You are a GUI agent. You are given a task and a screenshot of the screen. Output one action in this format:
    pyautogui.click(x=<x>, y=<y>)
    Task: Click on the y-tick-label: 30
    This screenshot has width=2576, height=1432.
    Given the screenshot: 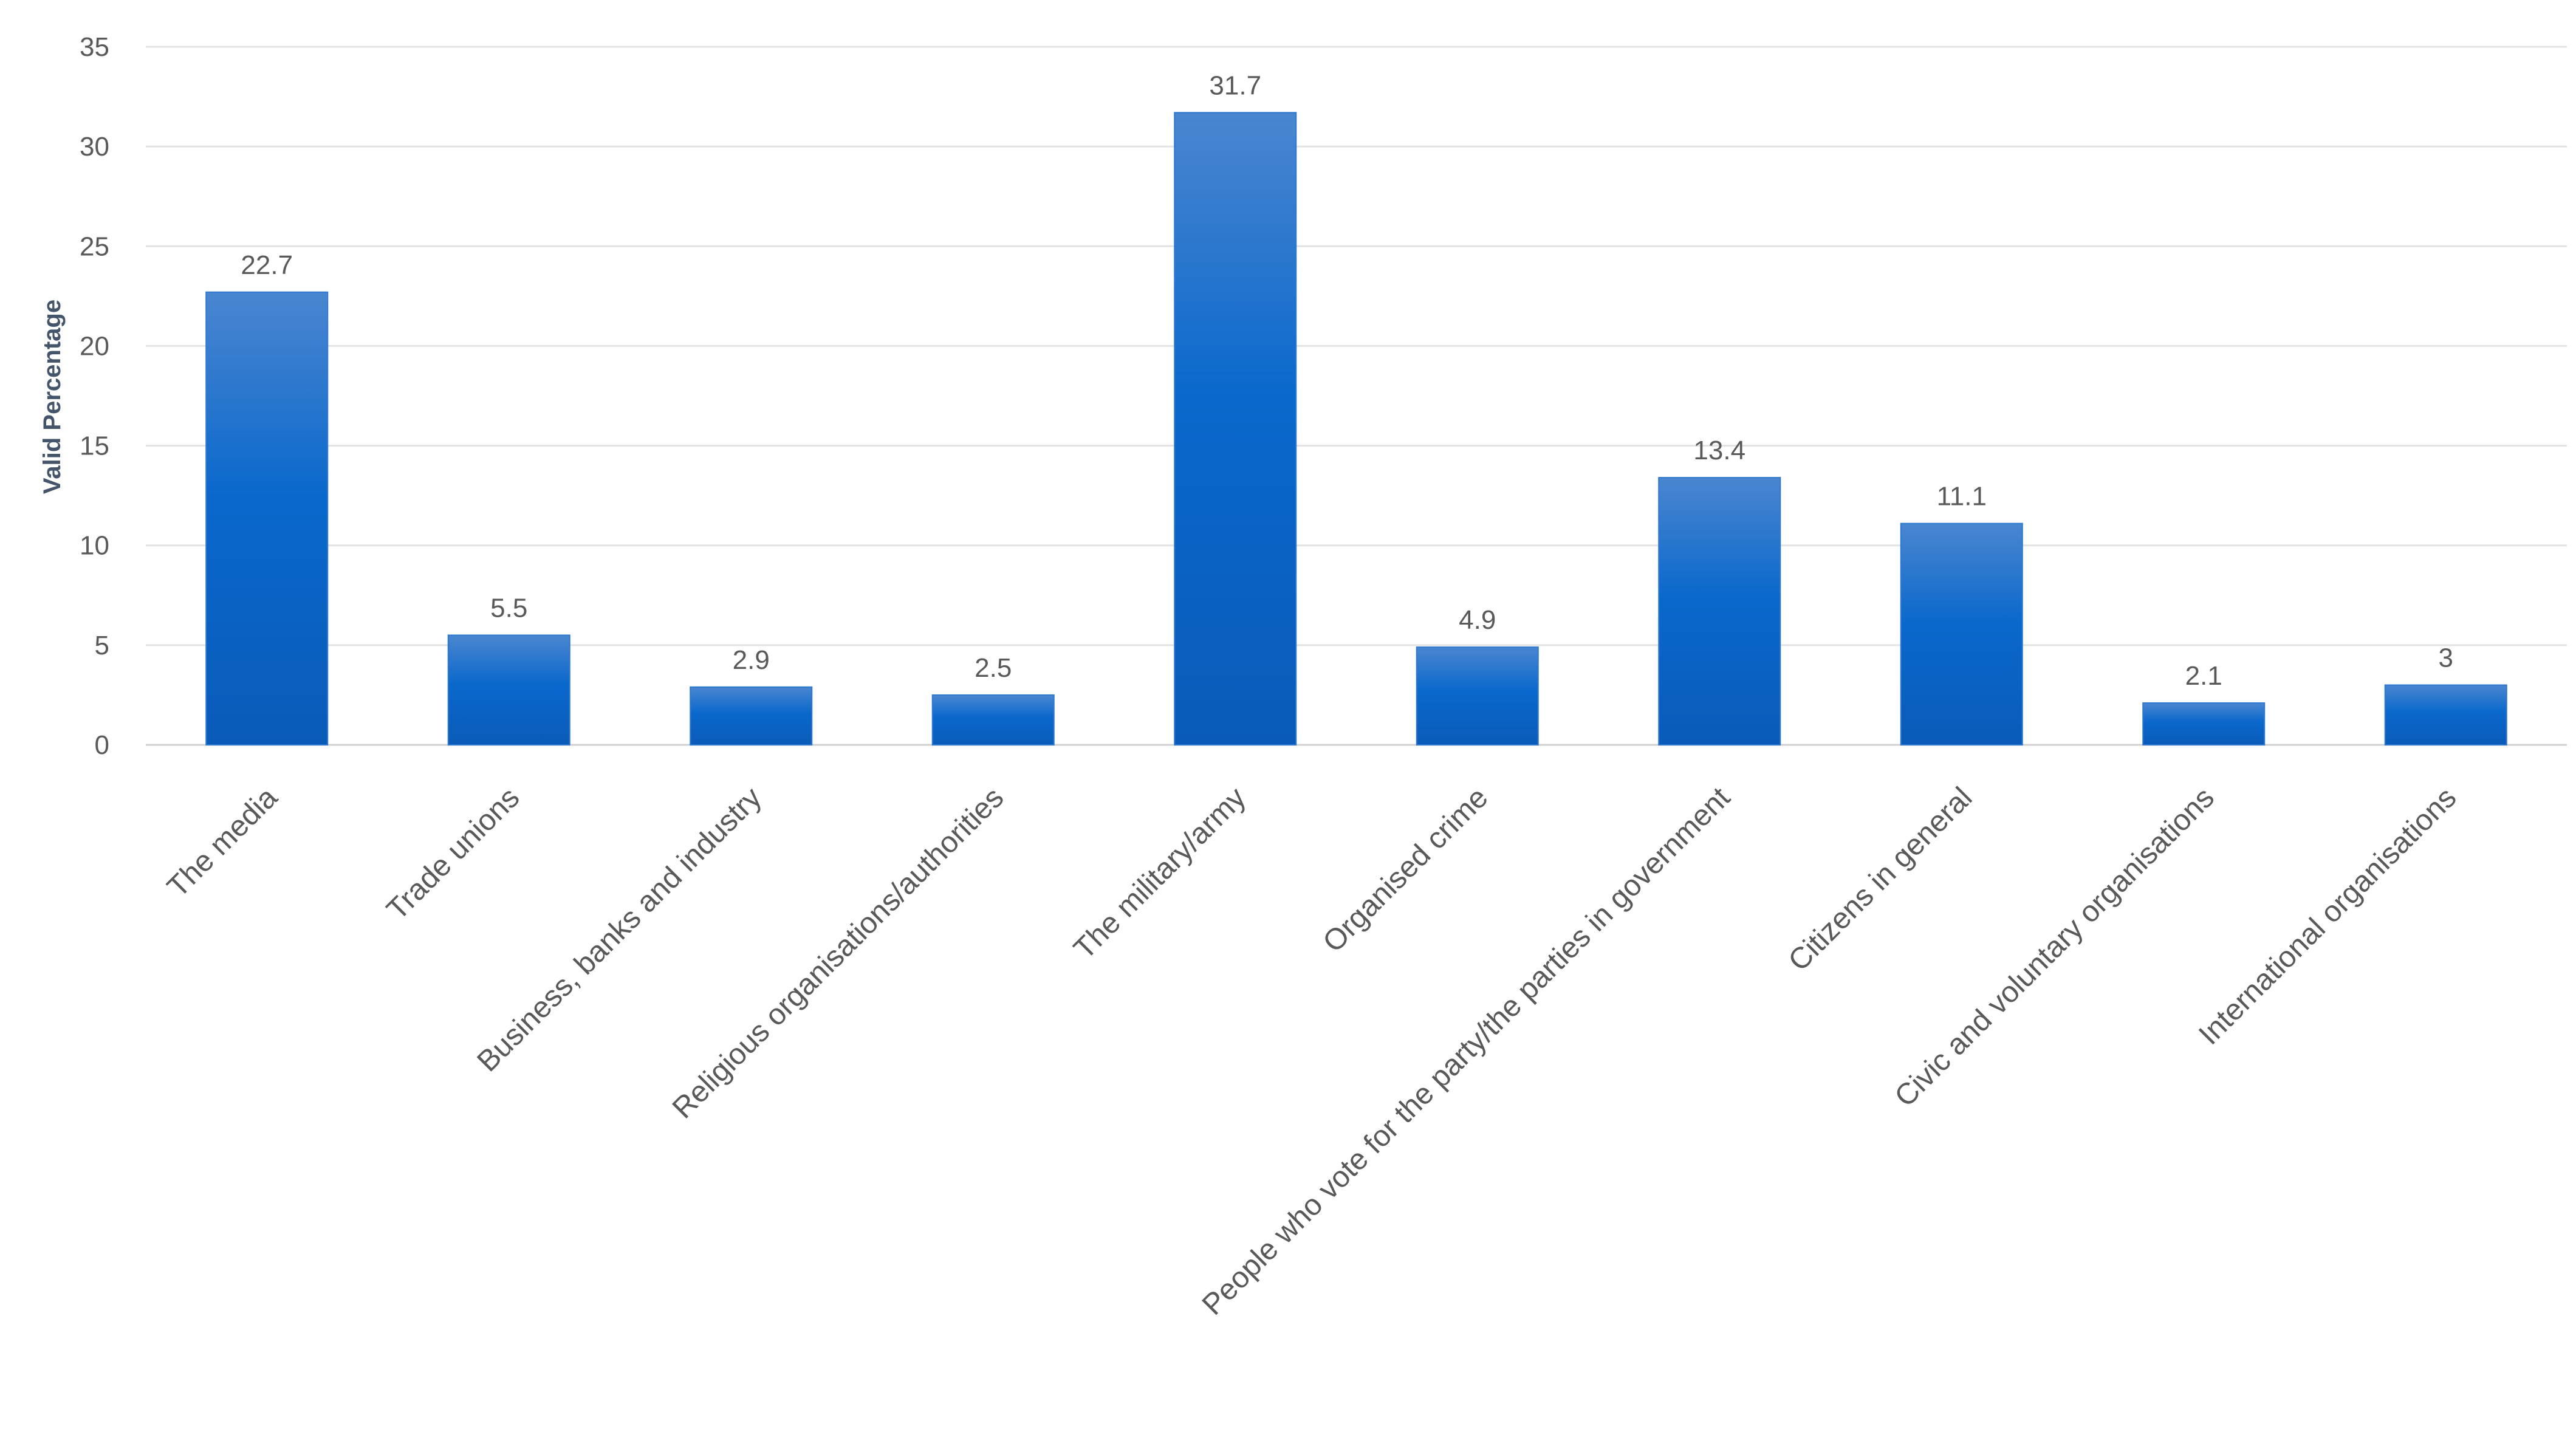 What is the action you would take?
    pyautogui.click(x=94, y=147)
    